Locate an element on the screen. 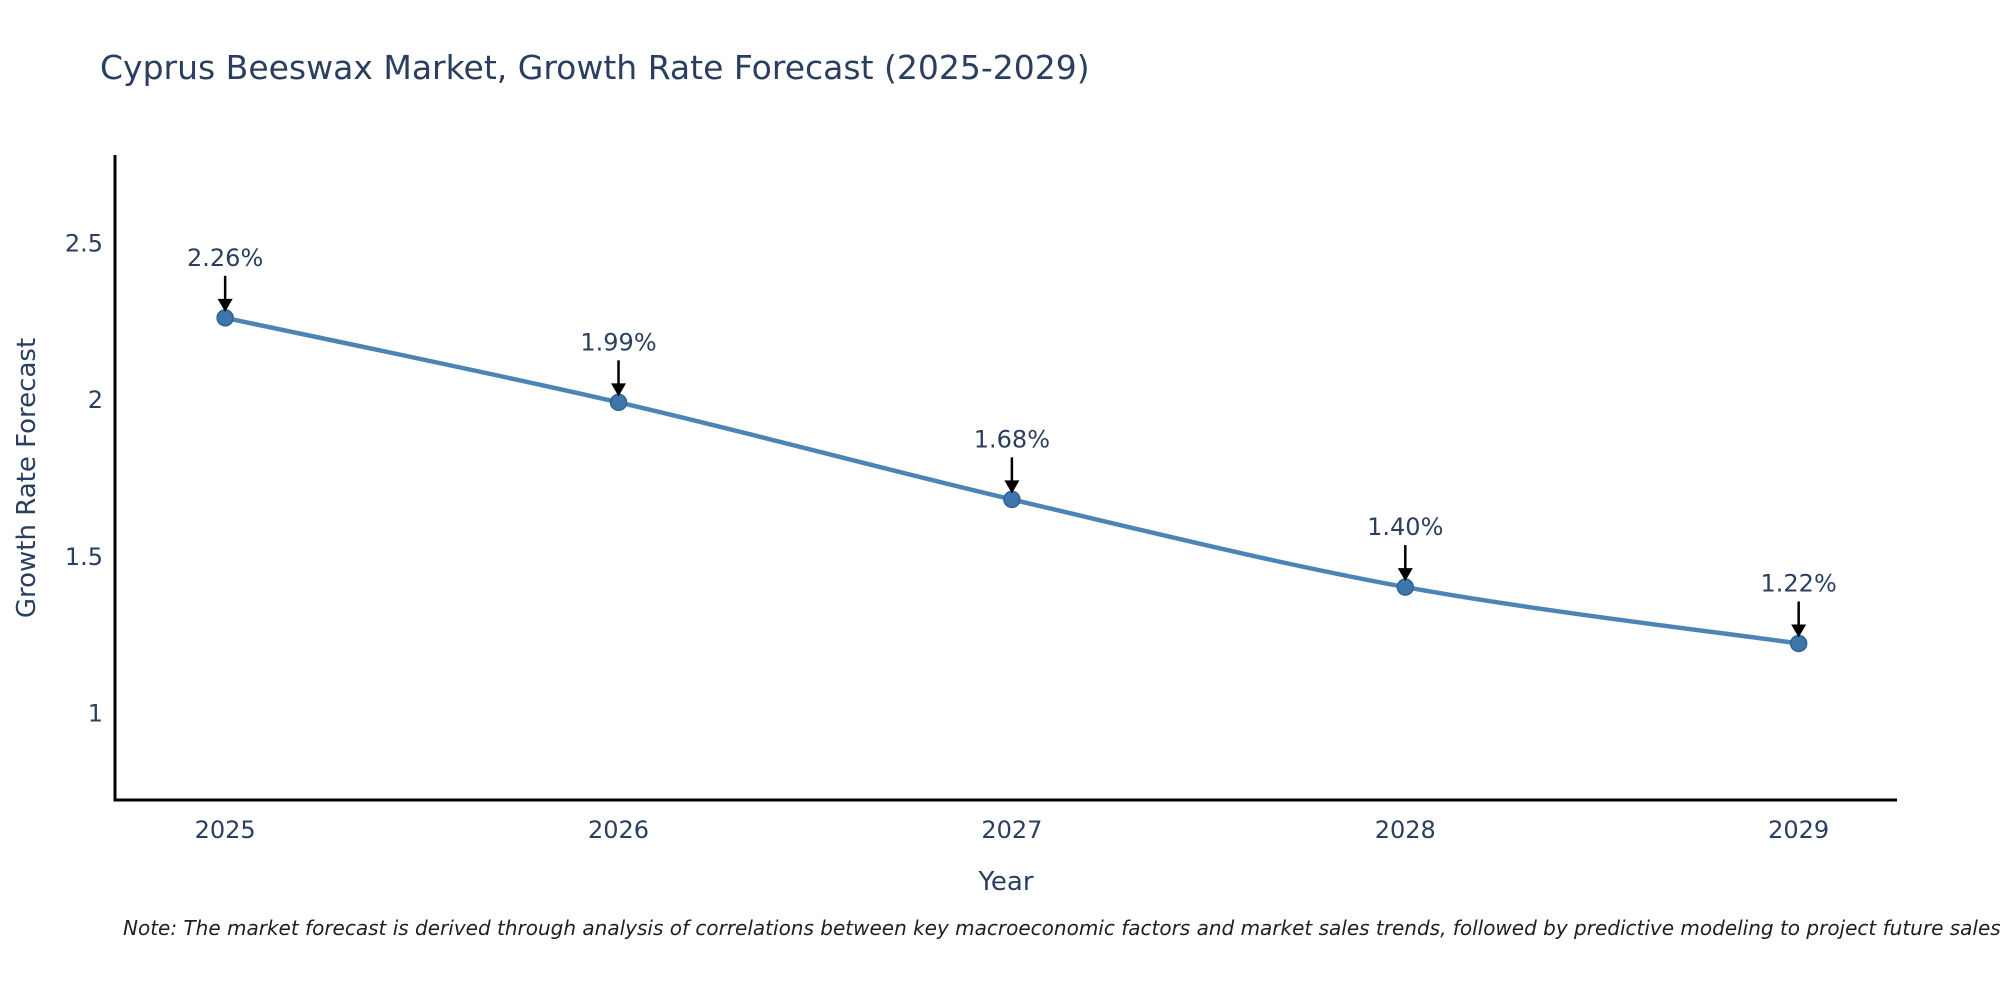  x-tick-label: 2029 is located at coordinates (1798, 830).